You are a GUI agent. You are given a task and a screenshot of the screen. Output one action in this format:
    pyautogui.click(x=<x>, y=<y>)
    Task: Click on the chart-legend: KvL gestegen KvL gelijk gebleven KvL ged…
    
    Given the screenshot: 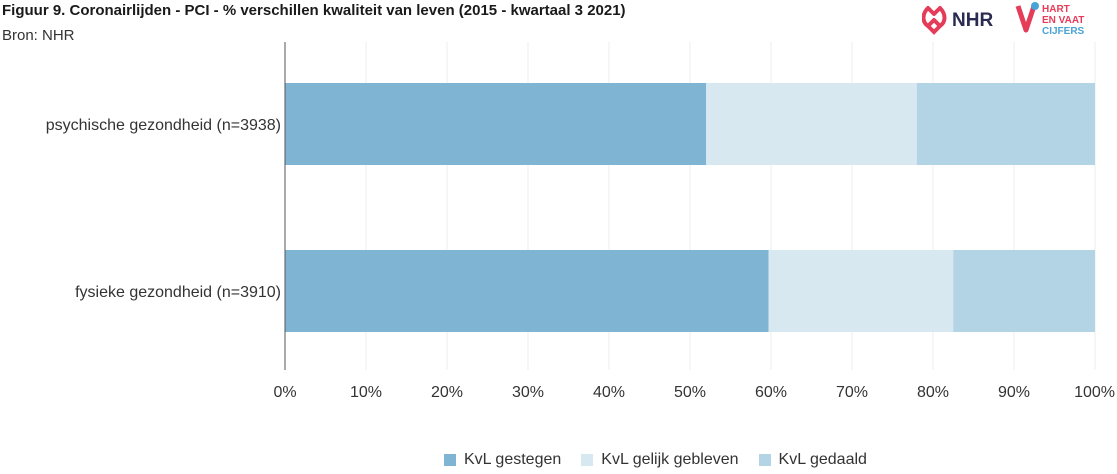 What is the action you would take?
    pyautogui.click(x=655, y=460)
    